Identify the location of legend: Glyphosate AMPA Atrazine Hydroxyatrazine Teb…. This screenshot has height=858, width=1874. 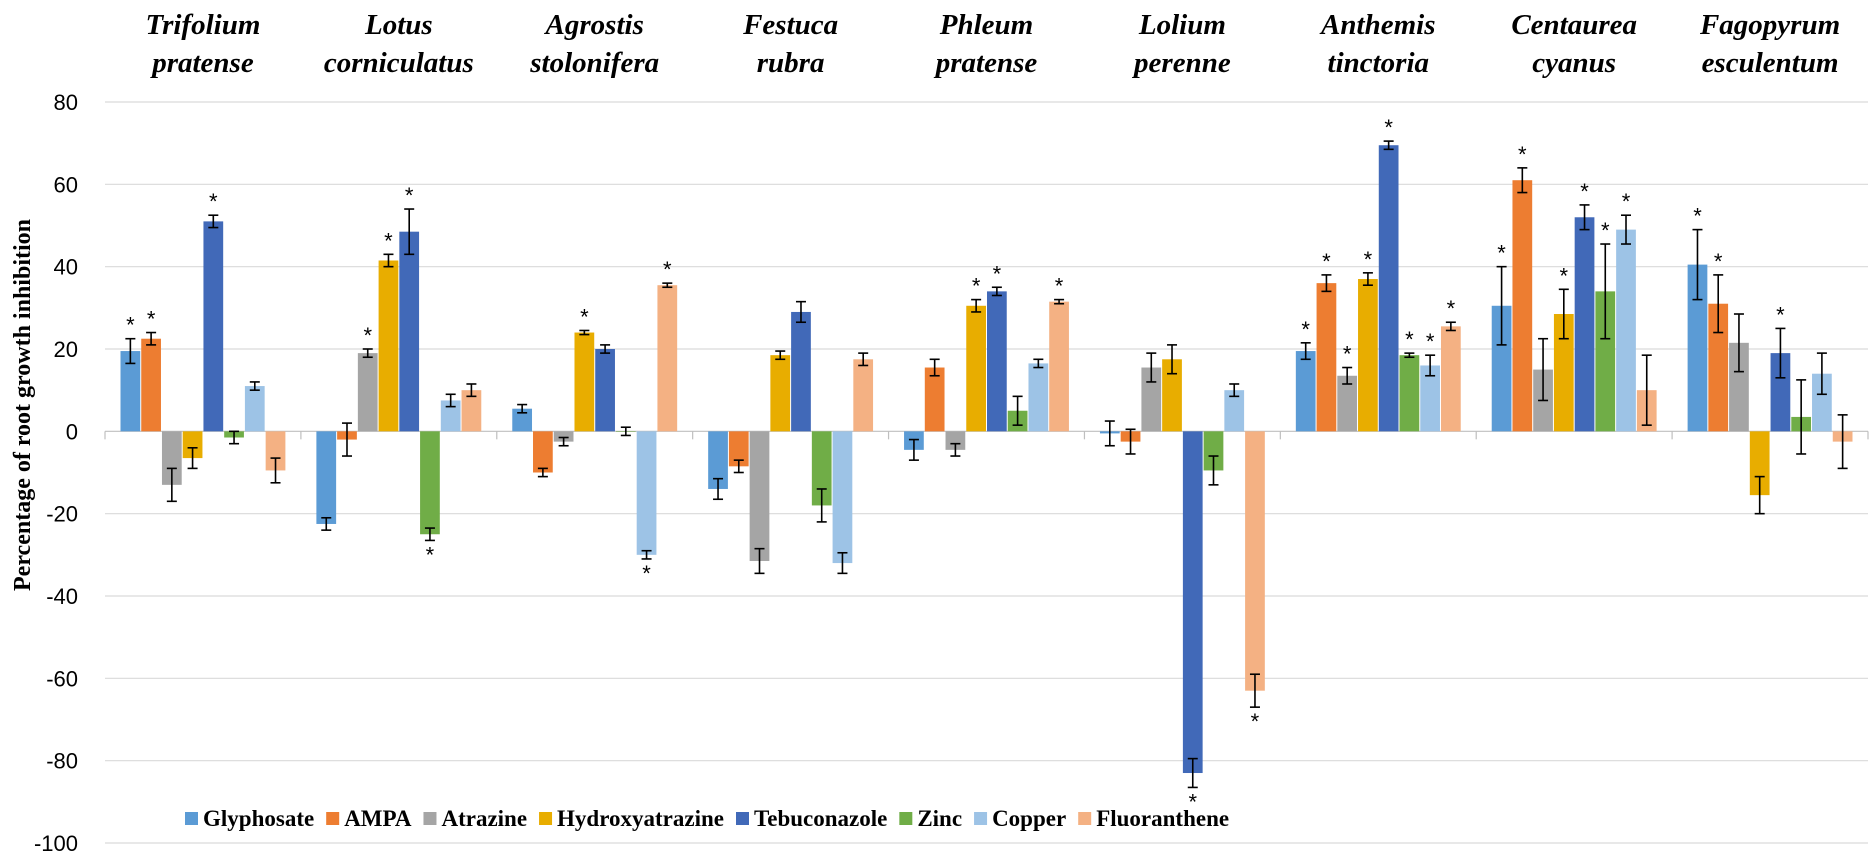
(707, 818).